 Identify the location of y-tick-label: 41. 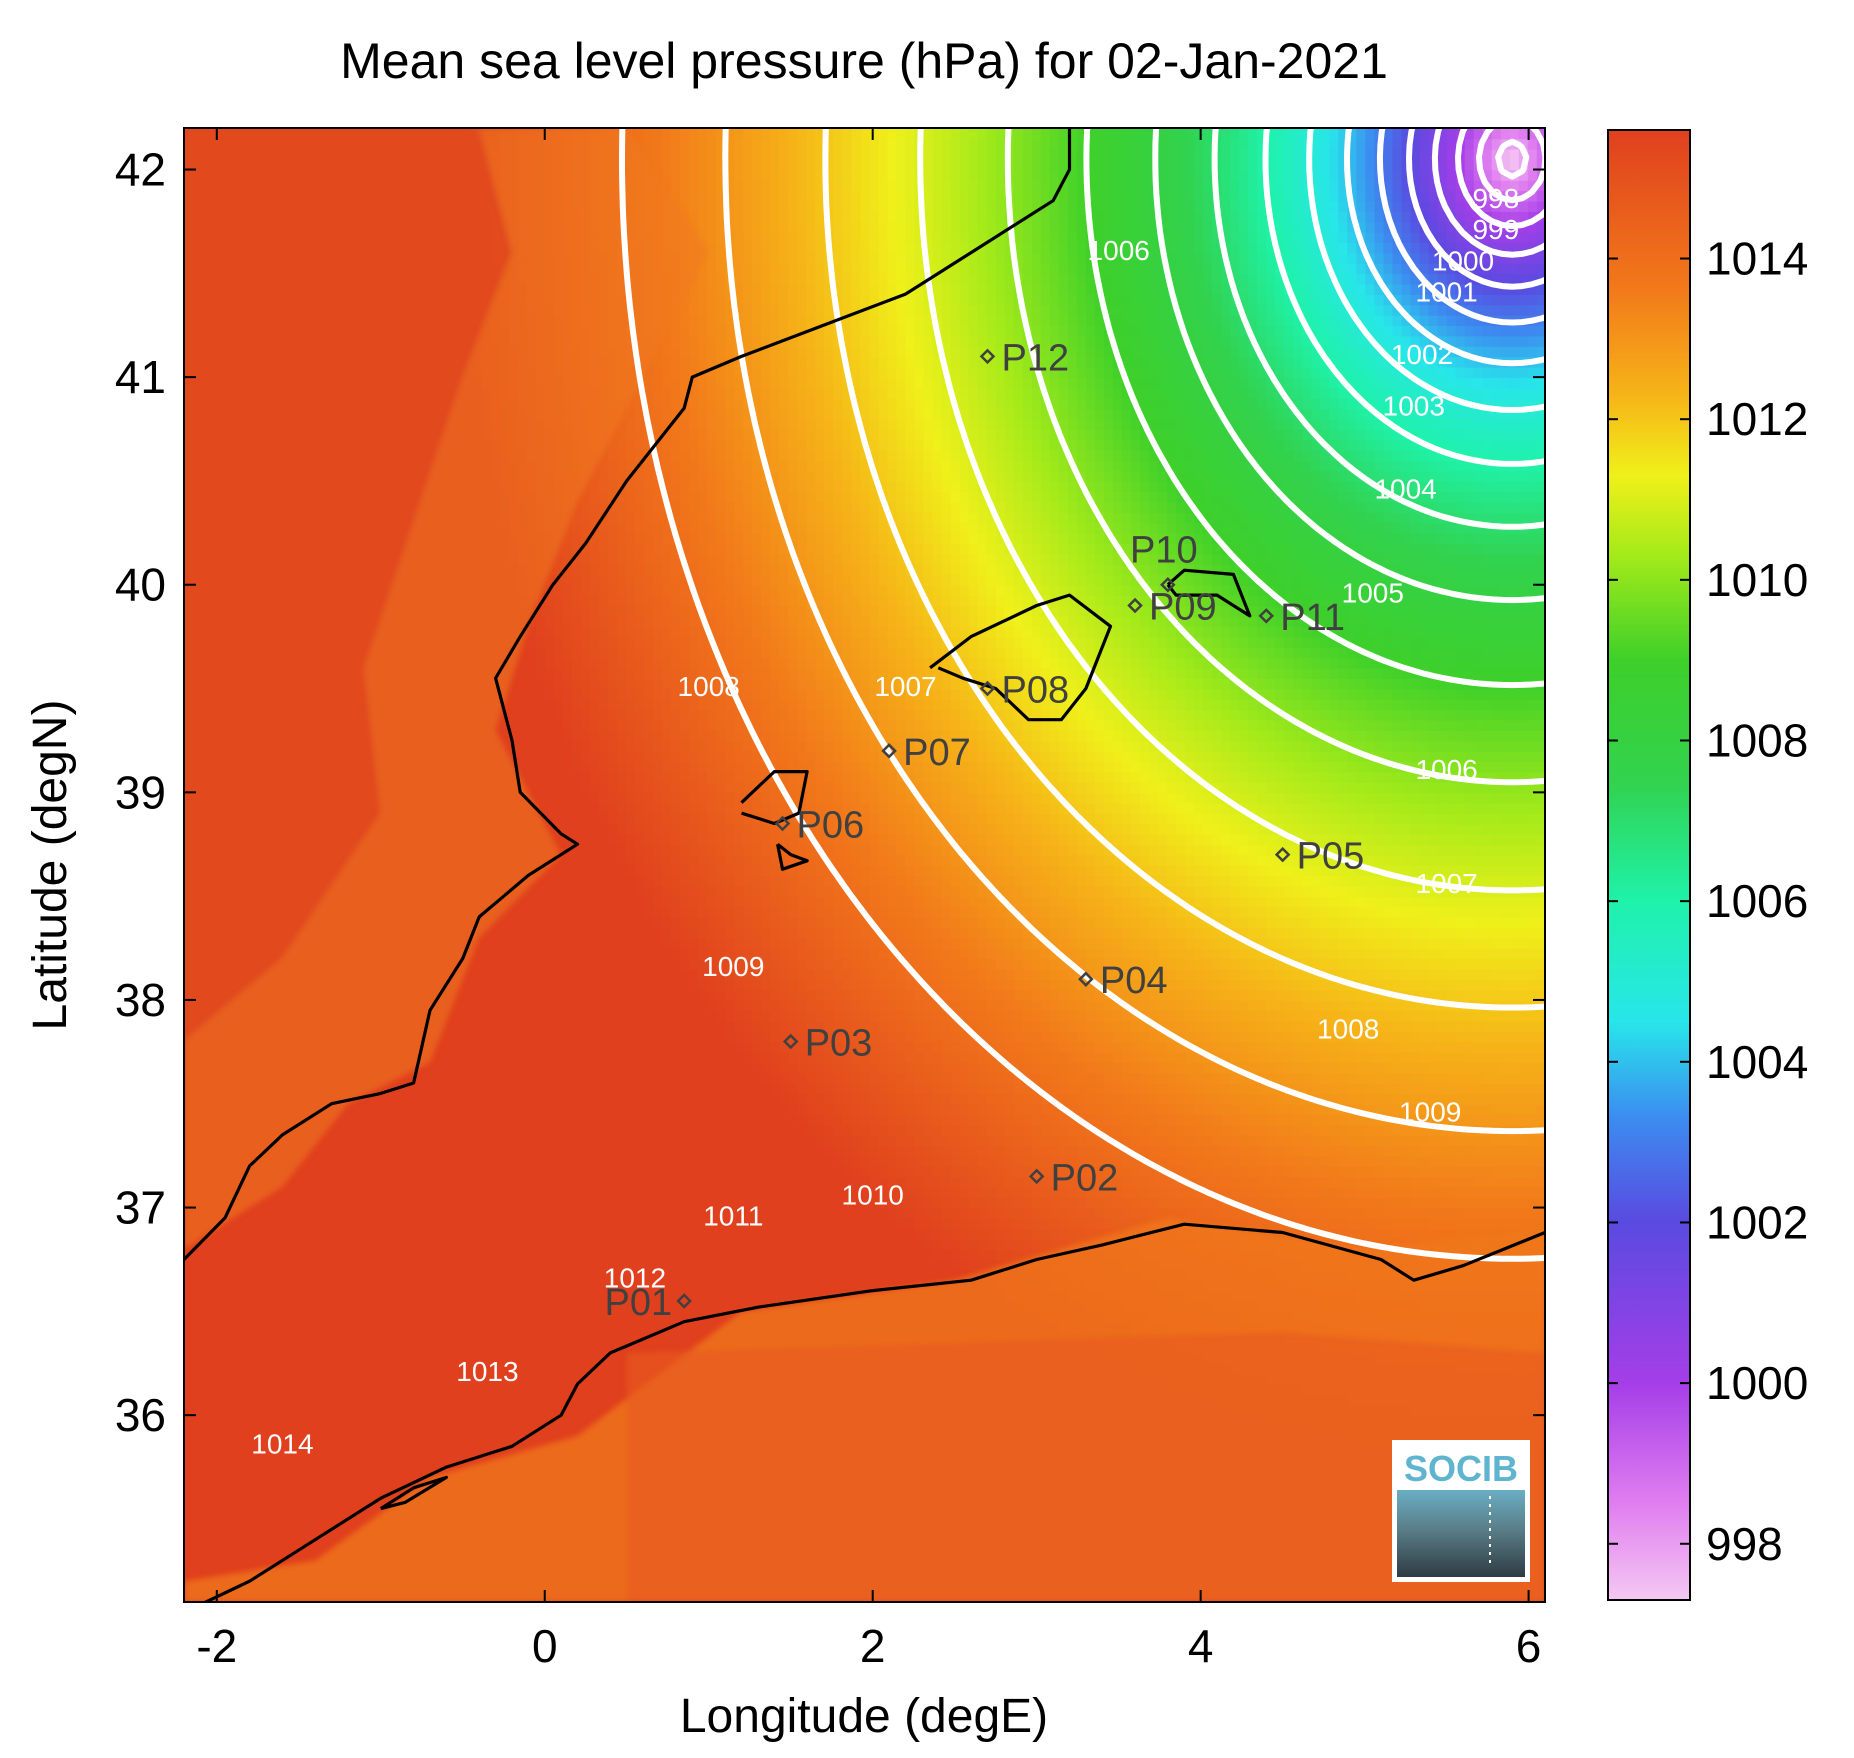
(140, 377).